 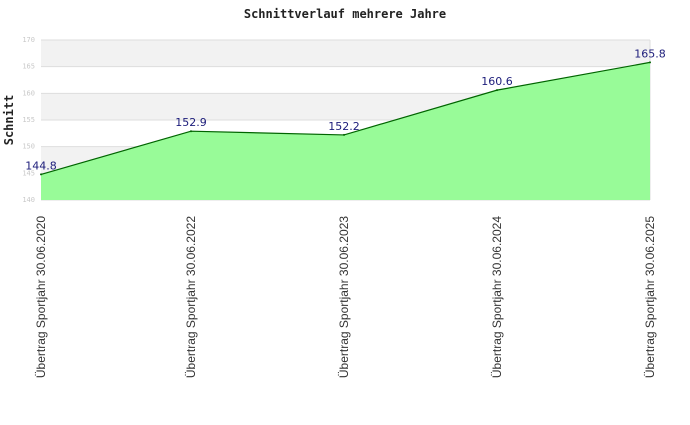 I want to click on data-label: 152.2, so click(x=344, y=126).